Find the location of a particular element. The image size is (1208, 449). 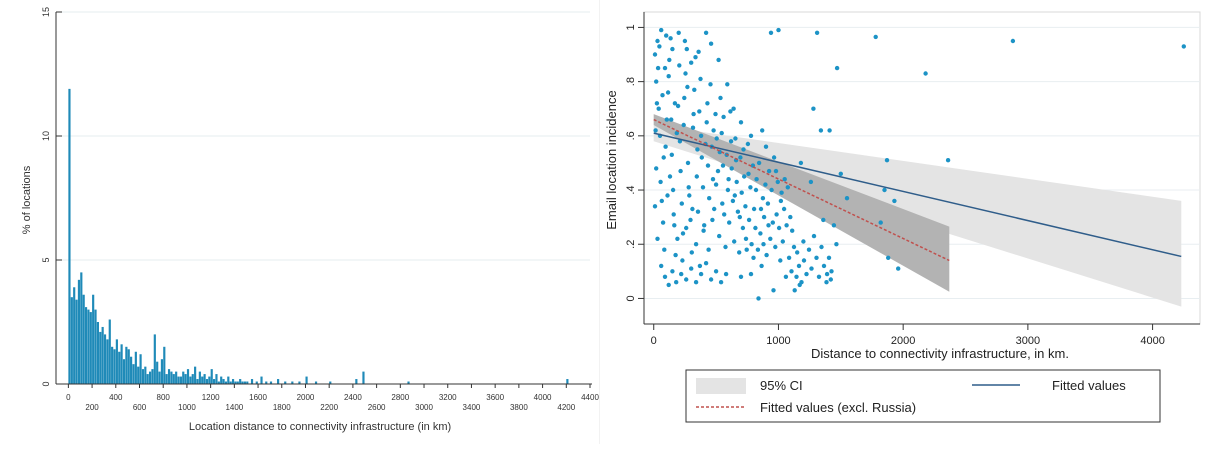

histogram-x-tick-label: 4200 is located at coordinates (566, 407).